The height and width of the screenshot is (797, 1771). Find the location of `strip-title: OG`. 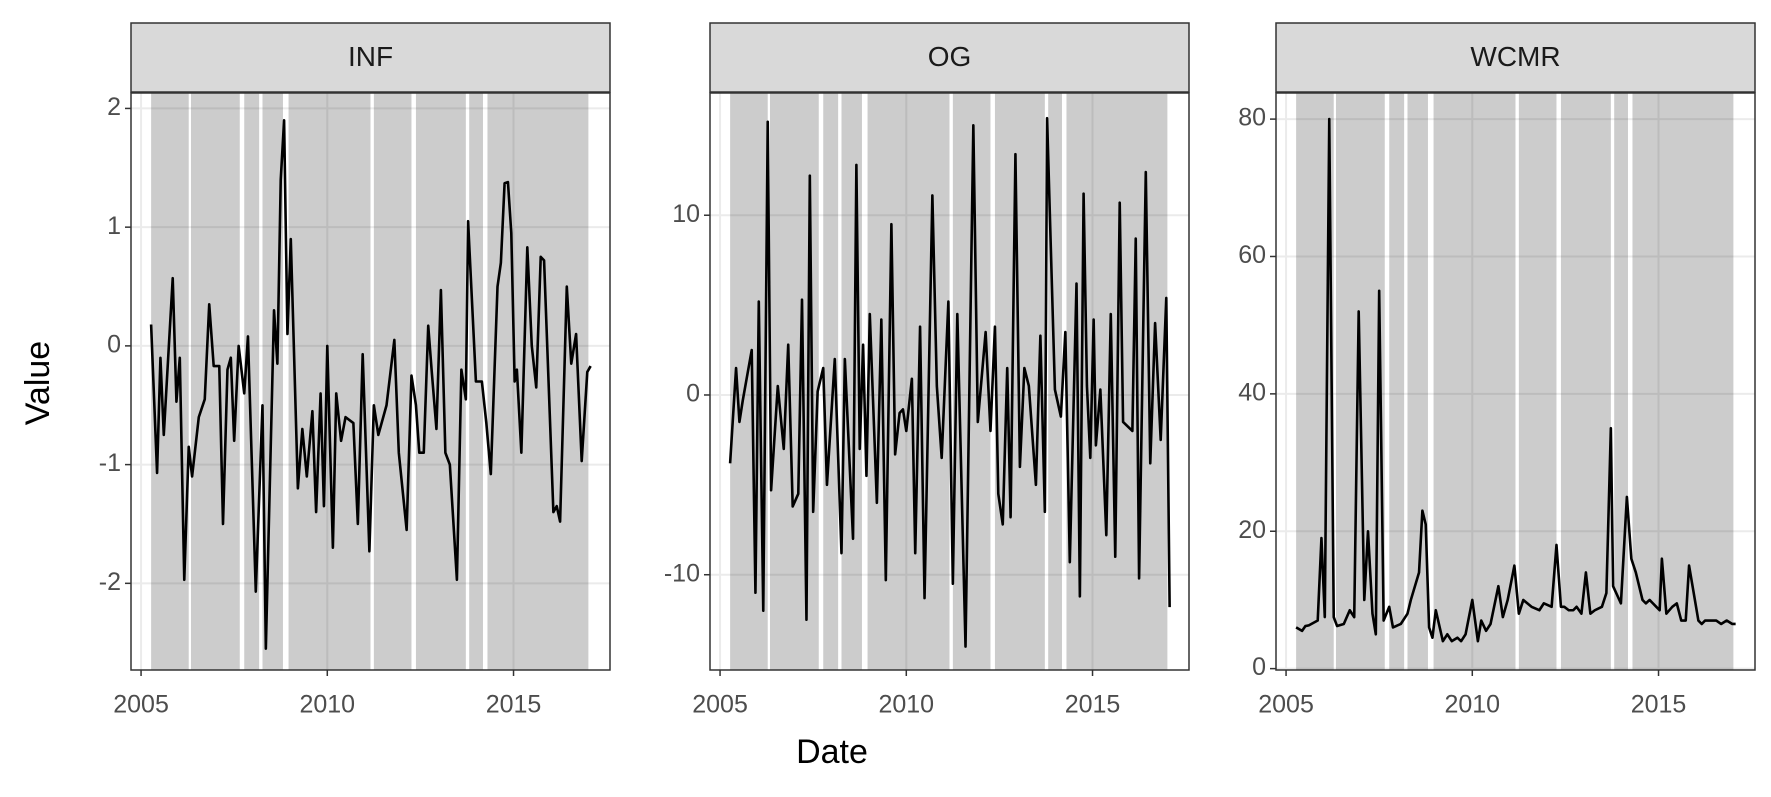

strip-title: OG is located at coordinates (950, 56).